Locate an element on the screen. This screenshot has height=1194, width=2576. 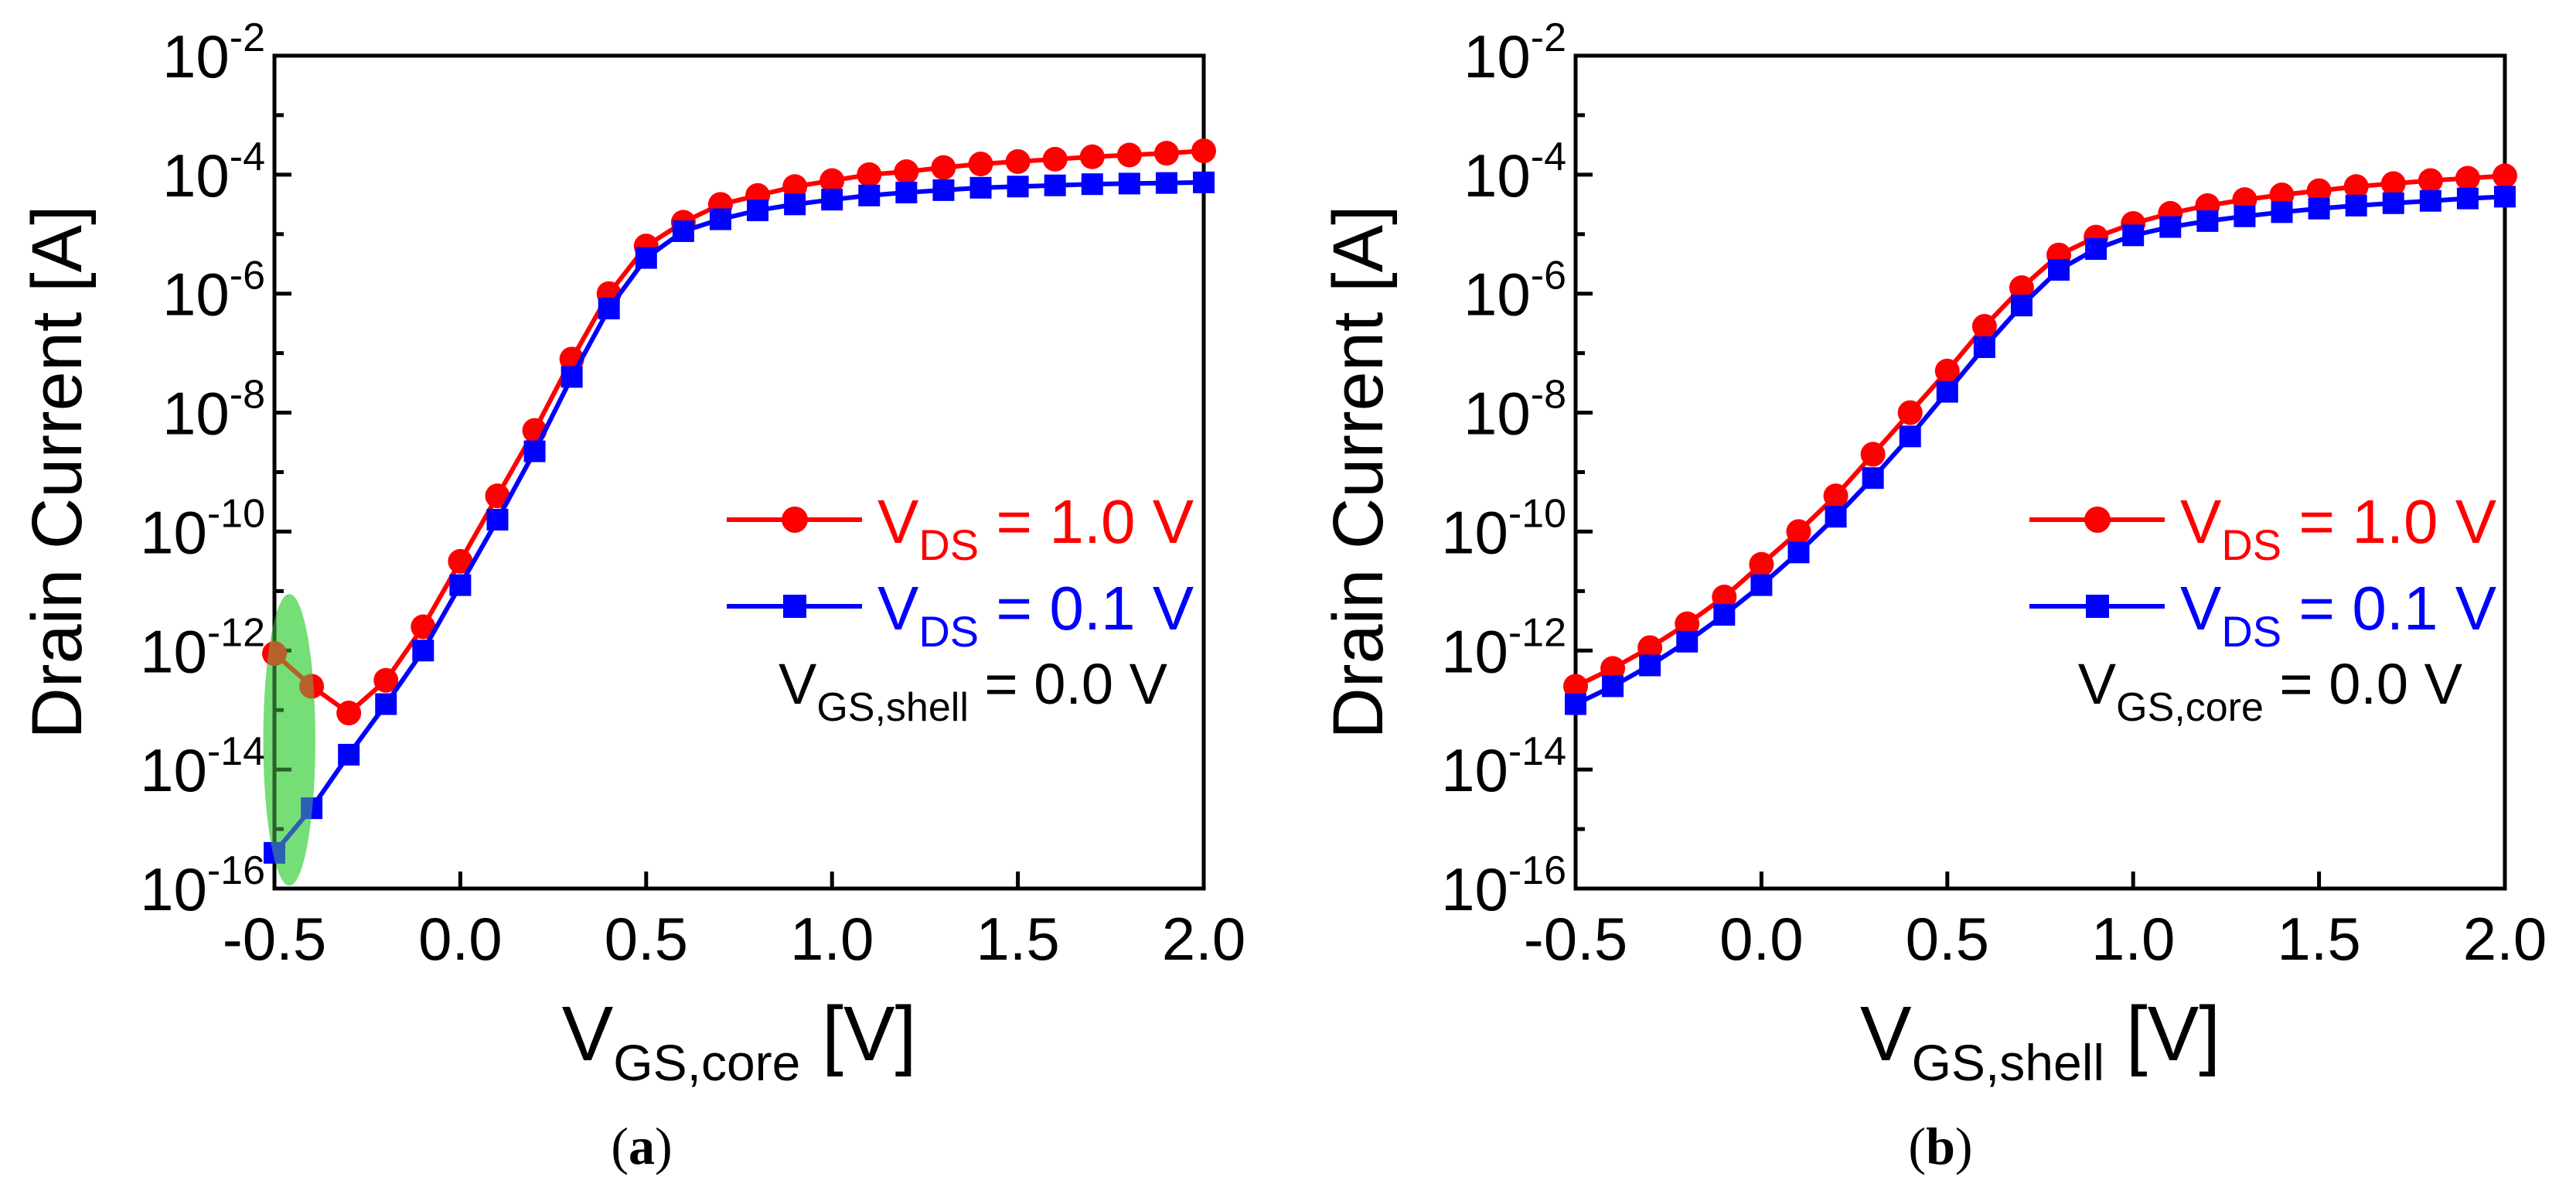
y-axis-label: Drain Current [A] is located at coordinates (1358, 472).